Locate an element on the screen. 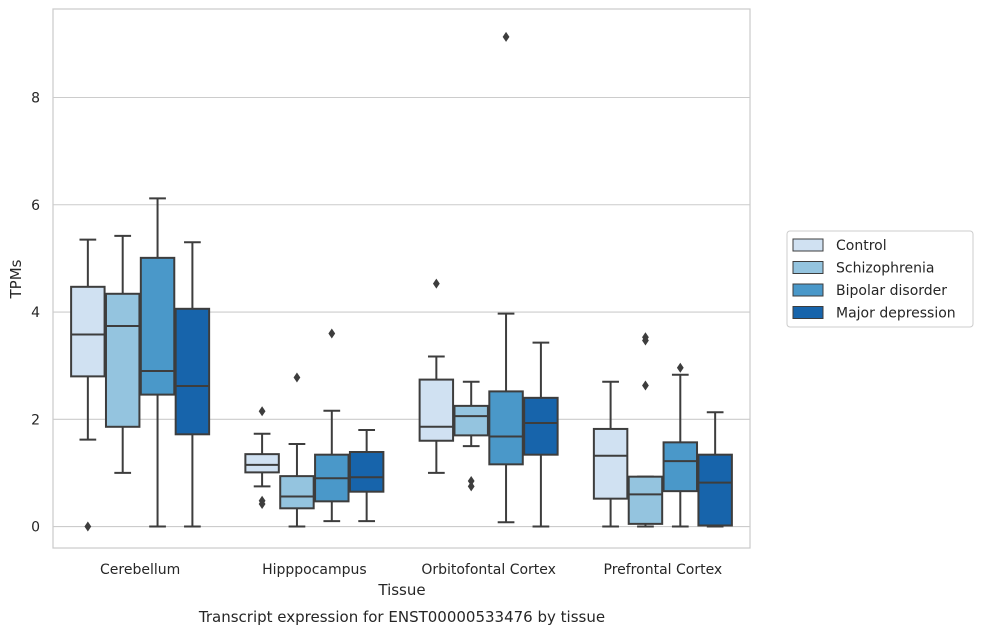  legend-frame is located at coordinates (880, 279).